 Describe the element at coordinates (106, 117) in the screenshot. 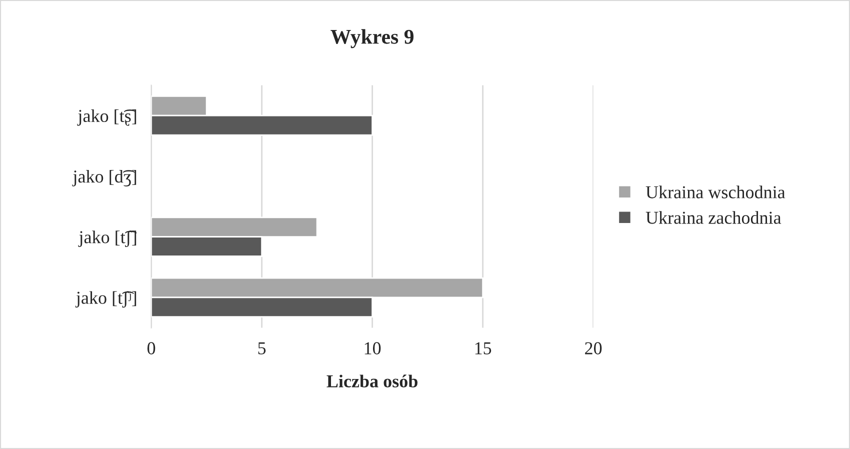

I see `y-tick-label: jako [t͡ʂ]` at that location.